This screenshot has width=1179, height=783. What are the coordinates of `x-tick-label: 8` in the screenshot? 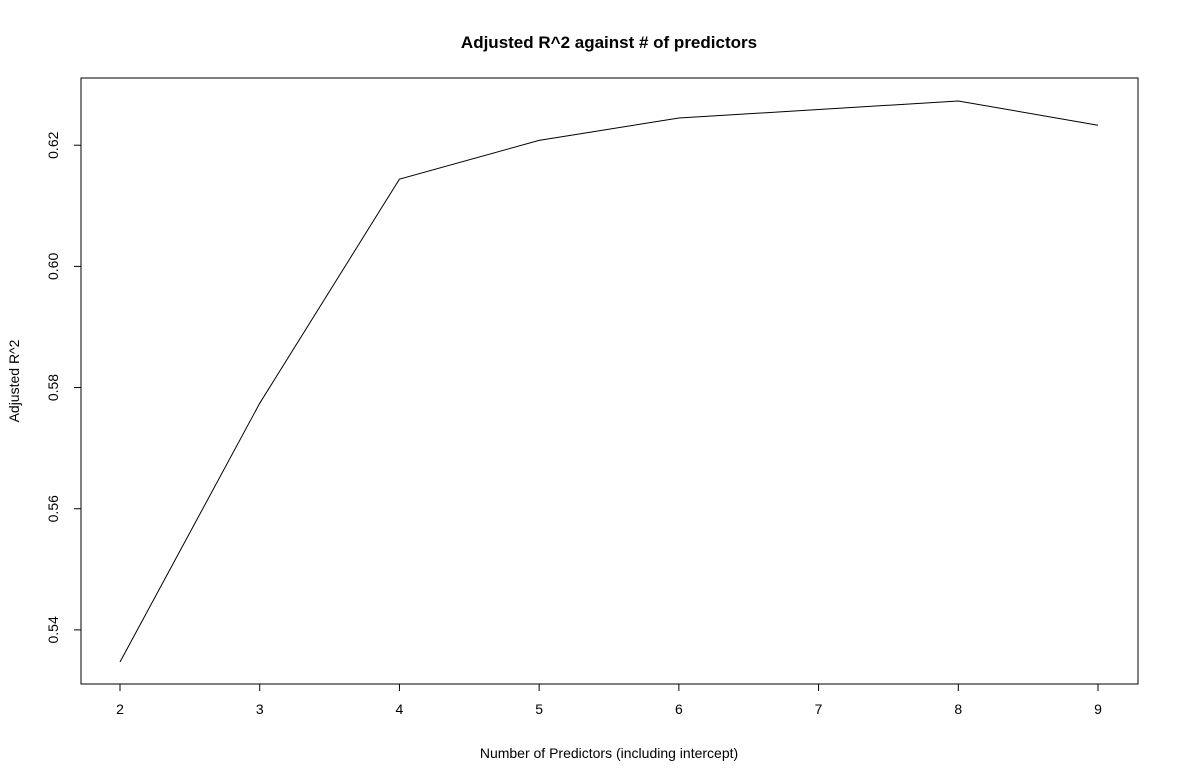 It's located at (958, 709).